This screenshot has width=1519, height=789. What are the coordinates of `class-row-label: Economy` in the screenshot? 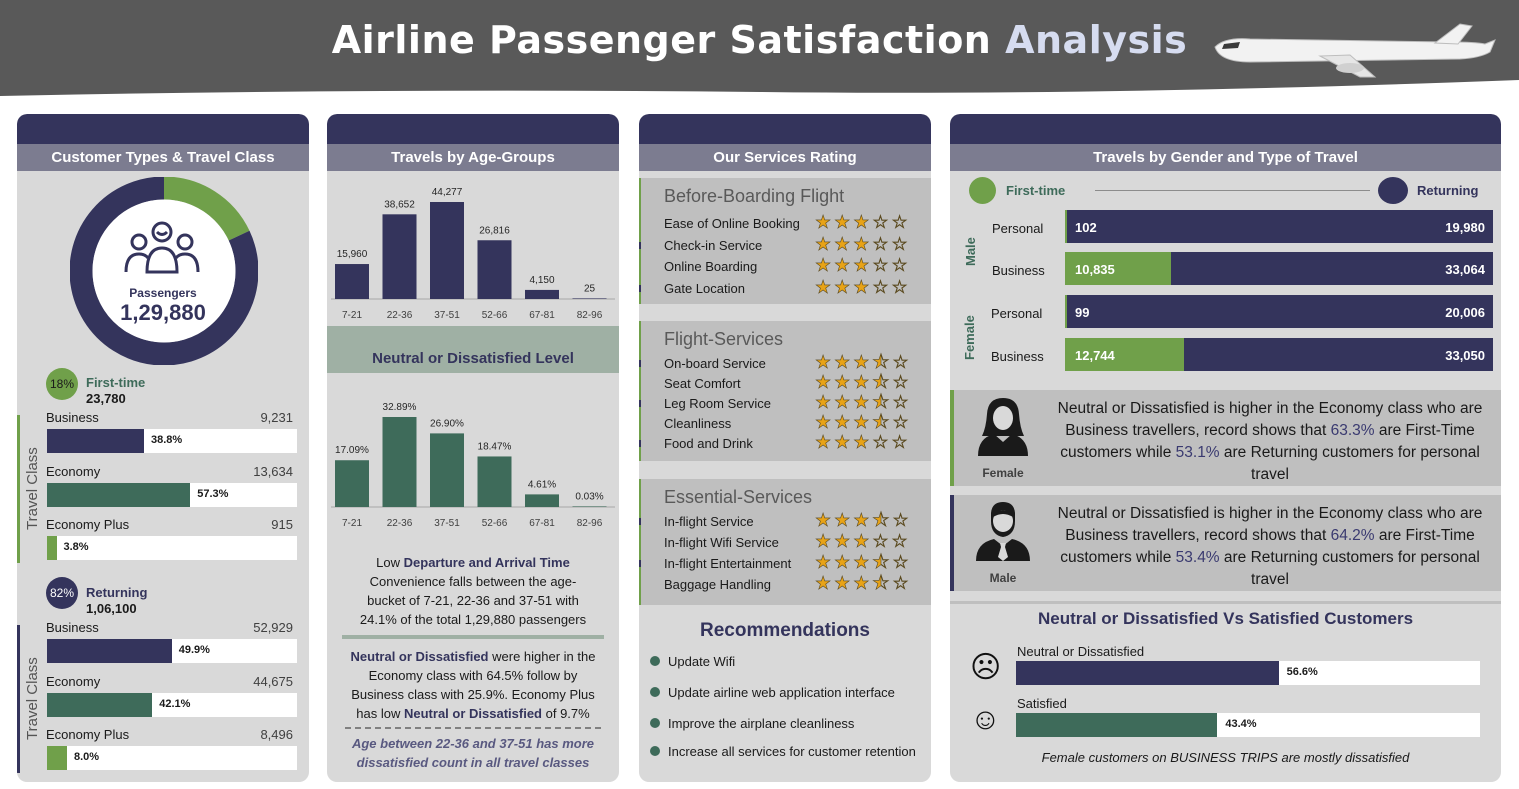 It's located at (73, 471).